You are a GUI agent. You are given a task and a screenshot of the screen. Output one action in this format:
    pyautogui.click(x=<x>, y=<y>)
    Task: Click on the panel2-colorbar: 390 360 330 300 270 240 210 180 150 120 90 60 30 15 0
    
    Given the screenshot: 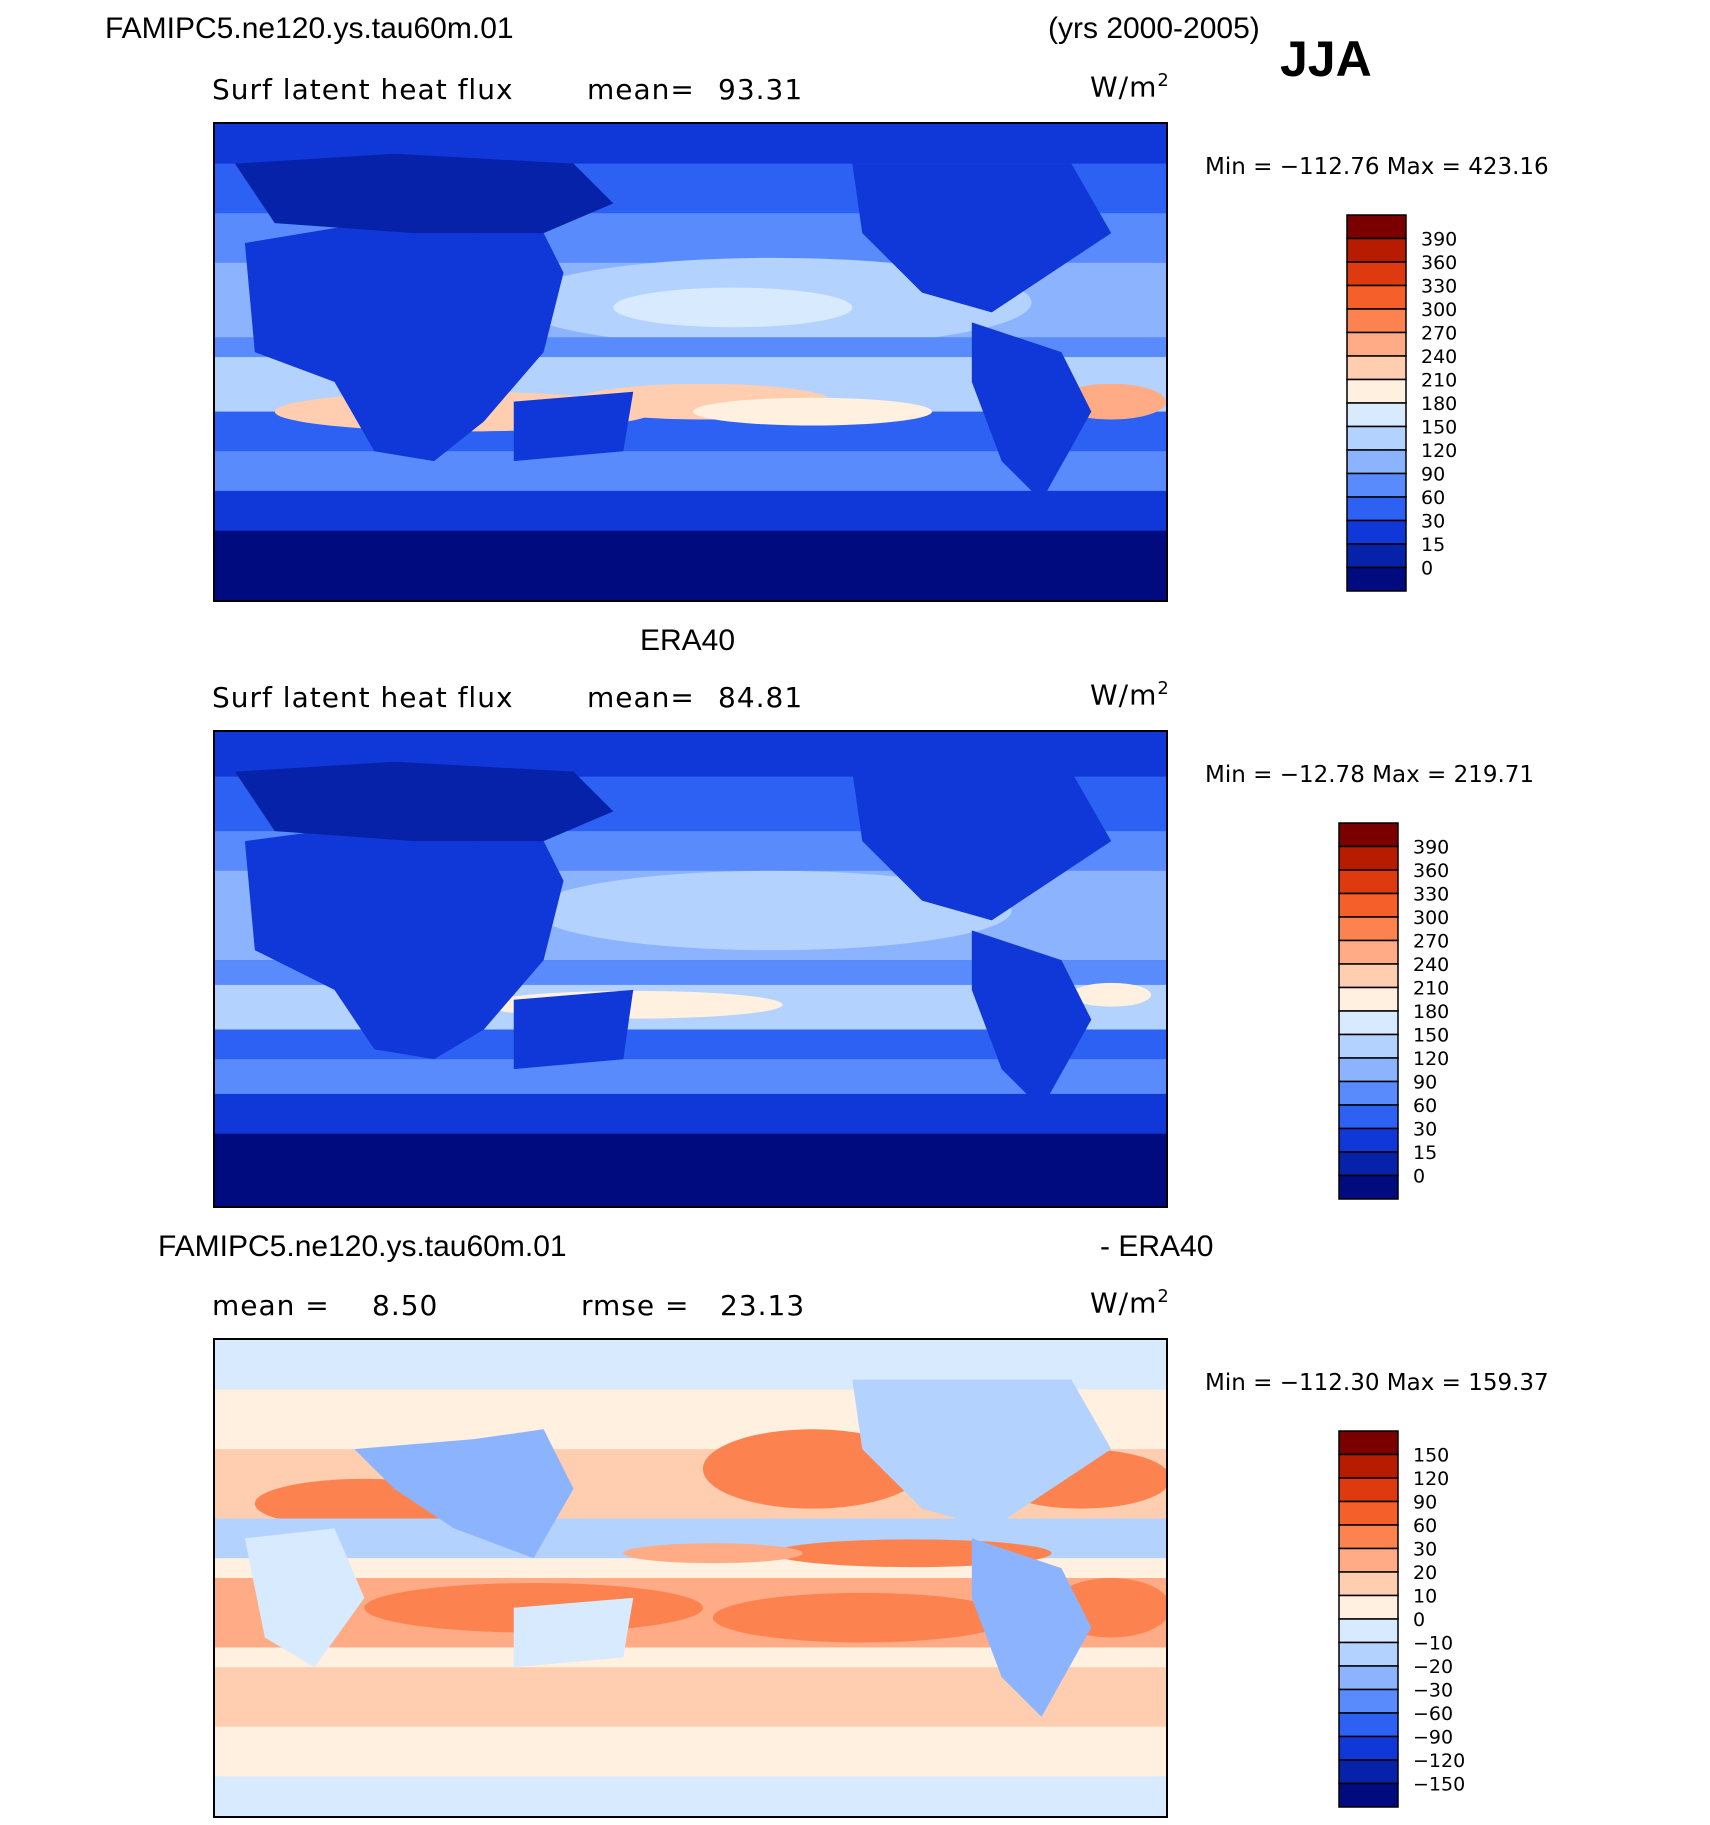 What is the action you would take?
    pyautogui.click(x=1418, y=1012)
    